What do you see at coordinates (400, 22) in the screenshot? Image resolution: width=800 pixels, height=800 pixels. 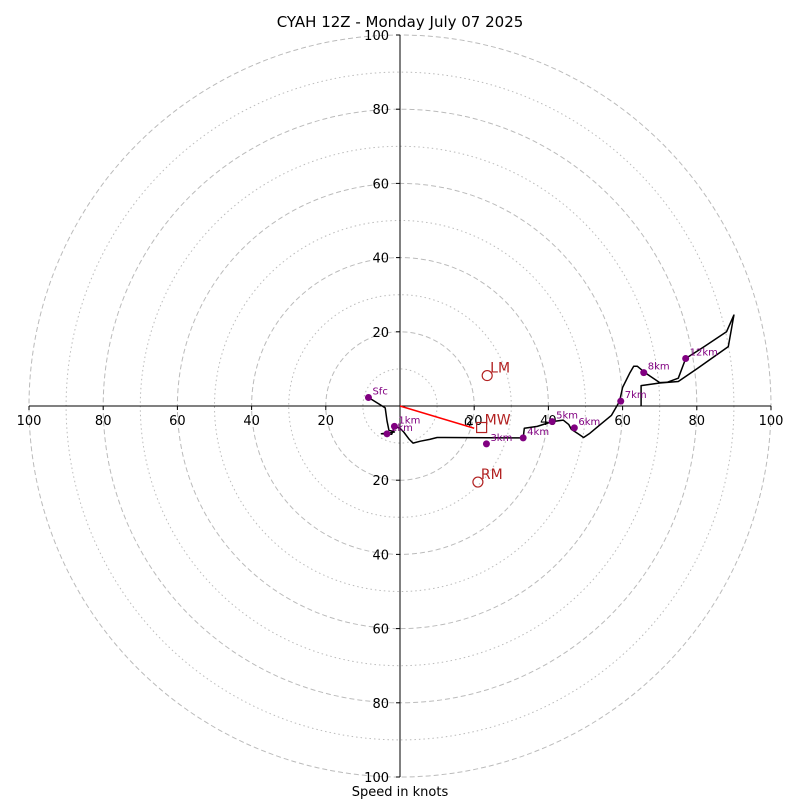 I see `chart-title: CYAH 12Z - Monday July 07 2025` at bounding box center [400, 22].